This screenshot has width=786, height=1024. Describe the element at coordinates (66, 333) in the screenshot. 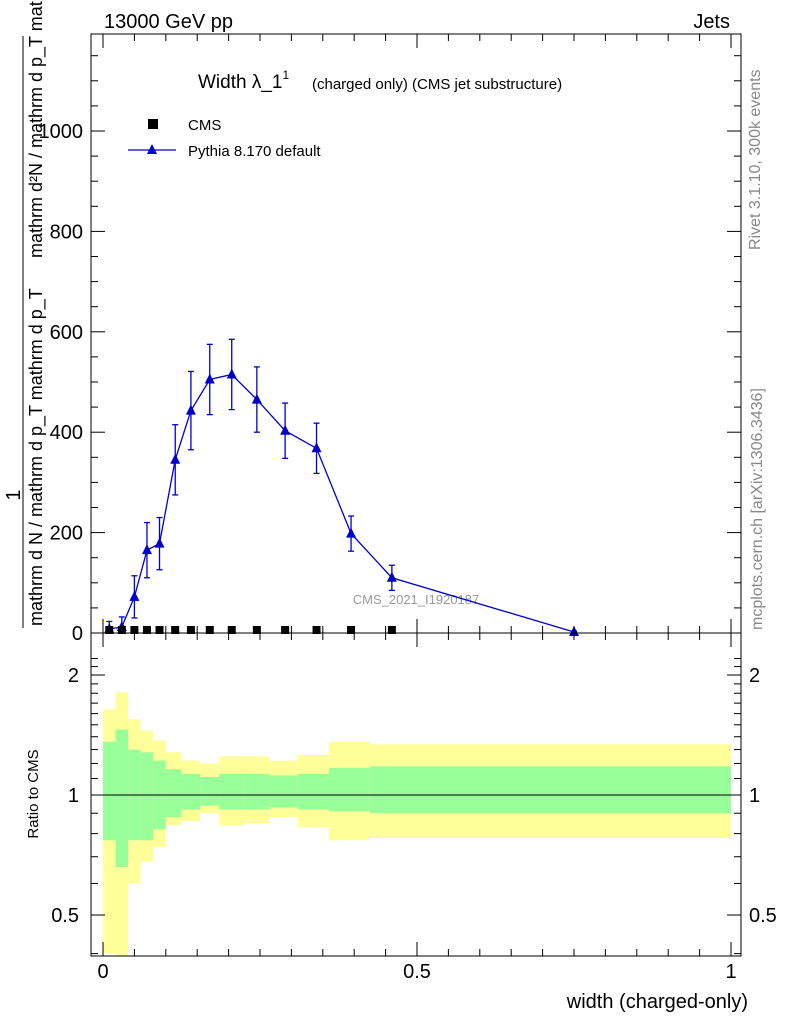

I see `y-tick-label: 600` at that location.